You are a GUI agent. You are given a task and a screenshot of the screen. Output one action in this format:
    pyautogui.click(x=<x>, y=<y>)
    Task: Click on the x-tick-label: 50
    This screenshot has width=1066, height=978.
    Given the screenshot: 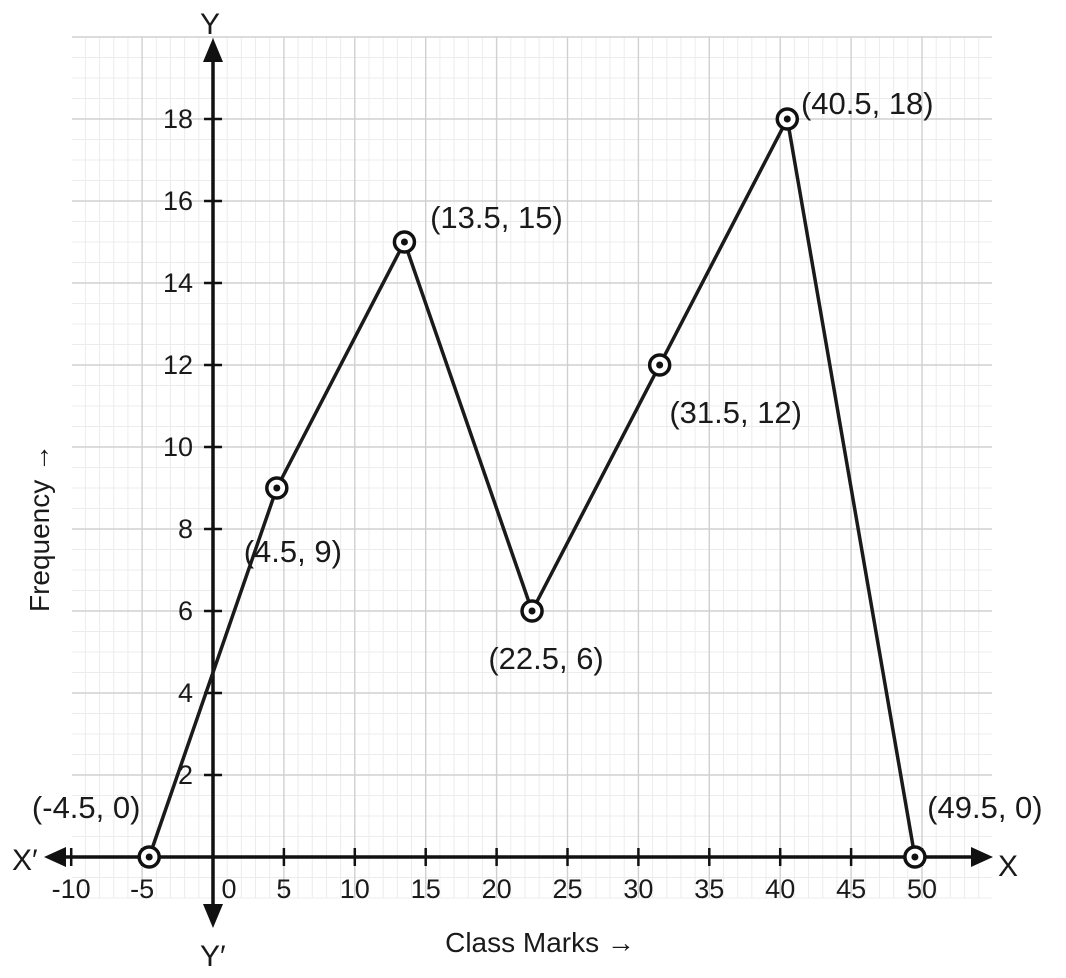 What is the action you would take?
    pyautogui.click(x=922, y=889)
    